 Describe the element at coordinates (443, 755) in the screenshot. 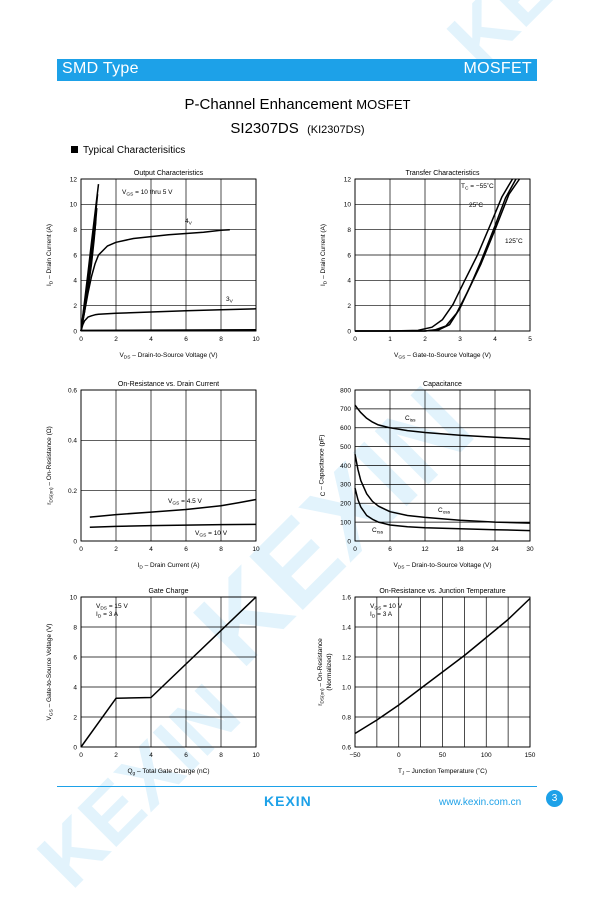

I see `x-tick-label: 50` at that location.